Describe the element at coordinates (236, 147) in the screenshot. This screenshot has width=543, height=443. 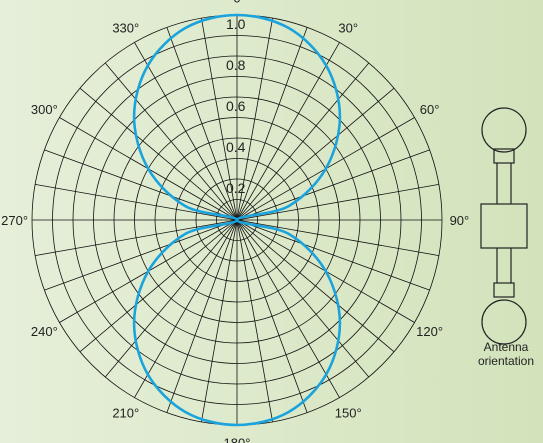
I see `radial-tick-label: 0.4` at that location.